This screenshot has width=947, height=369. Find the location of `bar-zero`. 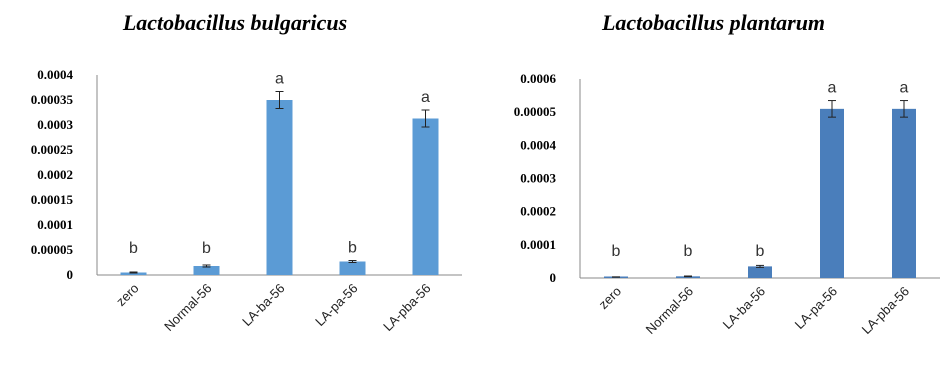

bar-zero is located at coordinates (133, 273).